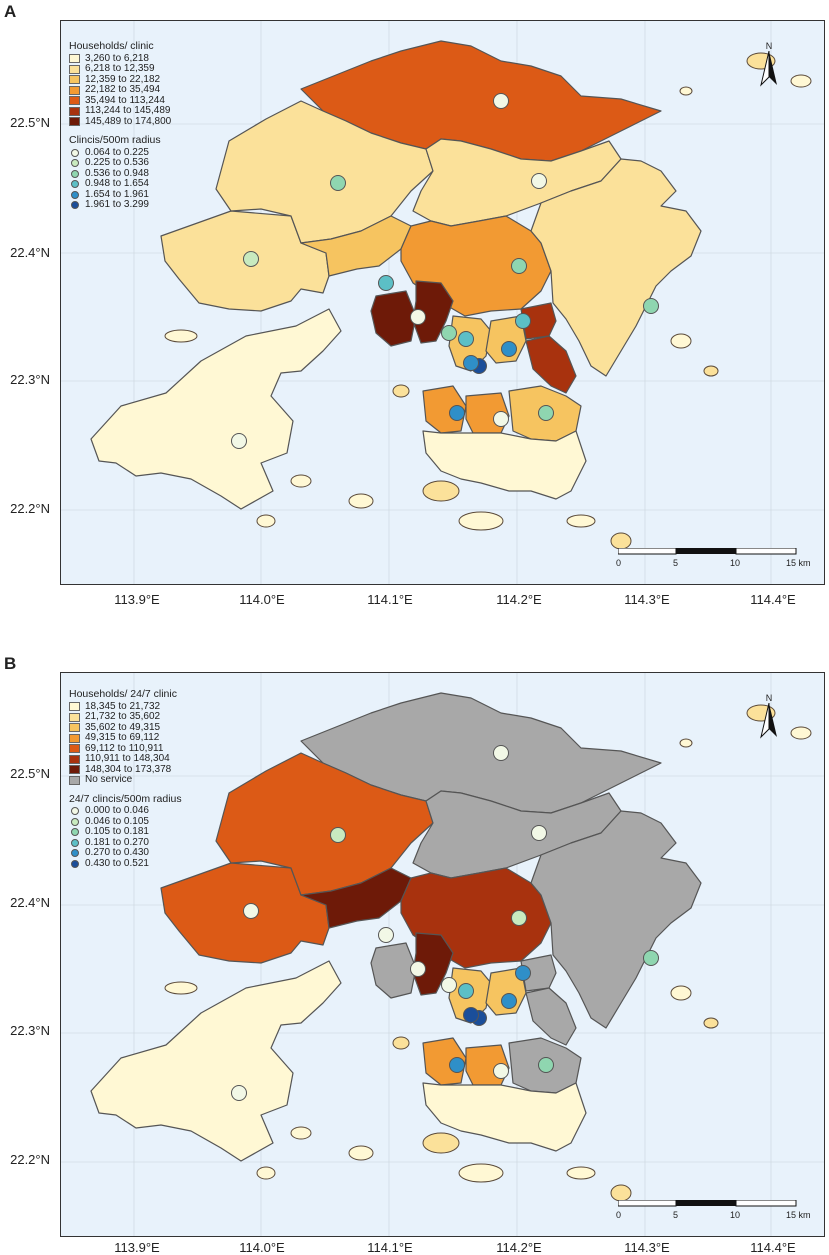 The width and height of the screenshot is (829, 1255). I want to click on fill-legend-item: 110,911 to 148,304, so click(125, 759).